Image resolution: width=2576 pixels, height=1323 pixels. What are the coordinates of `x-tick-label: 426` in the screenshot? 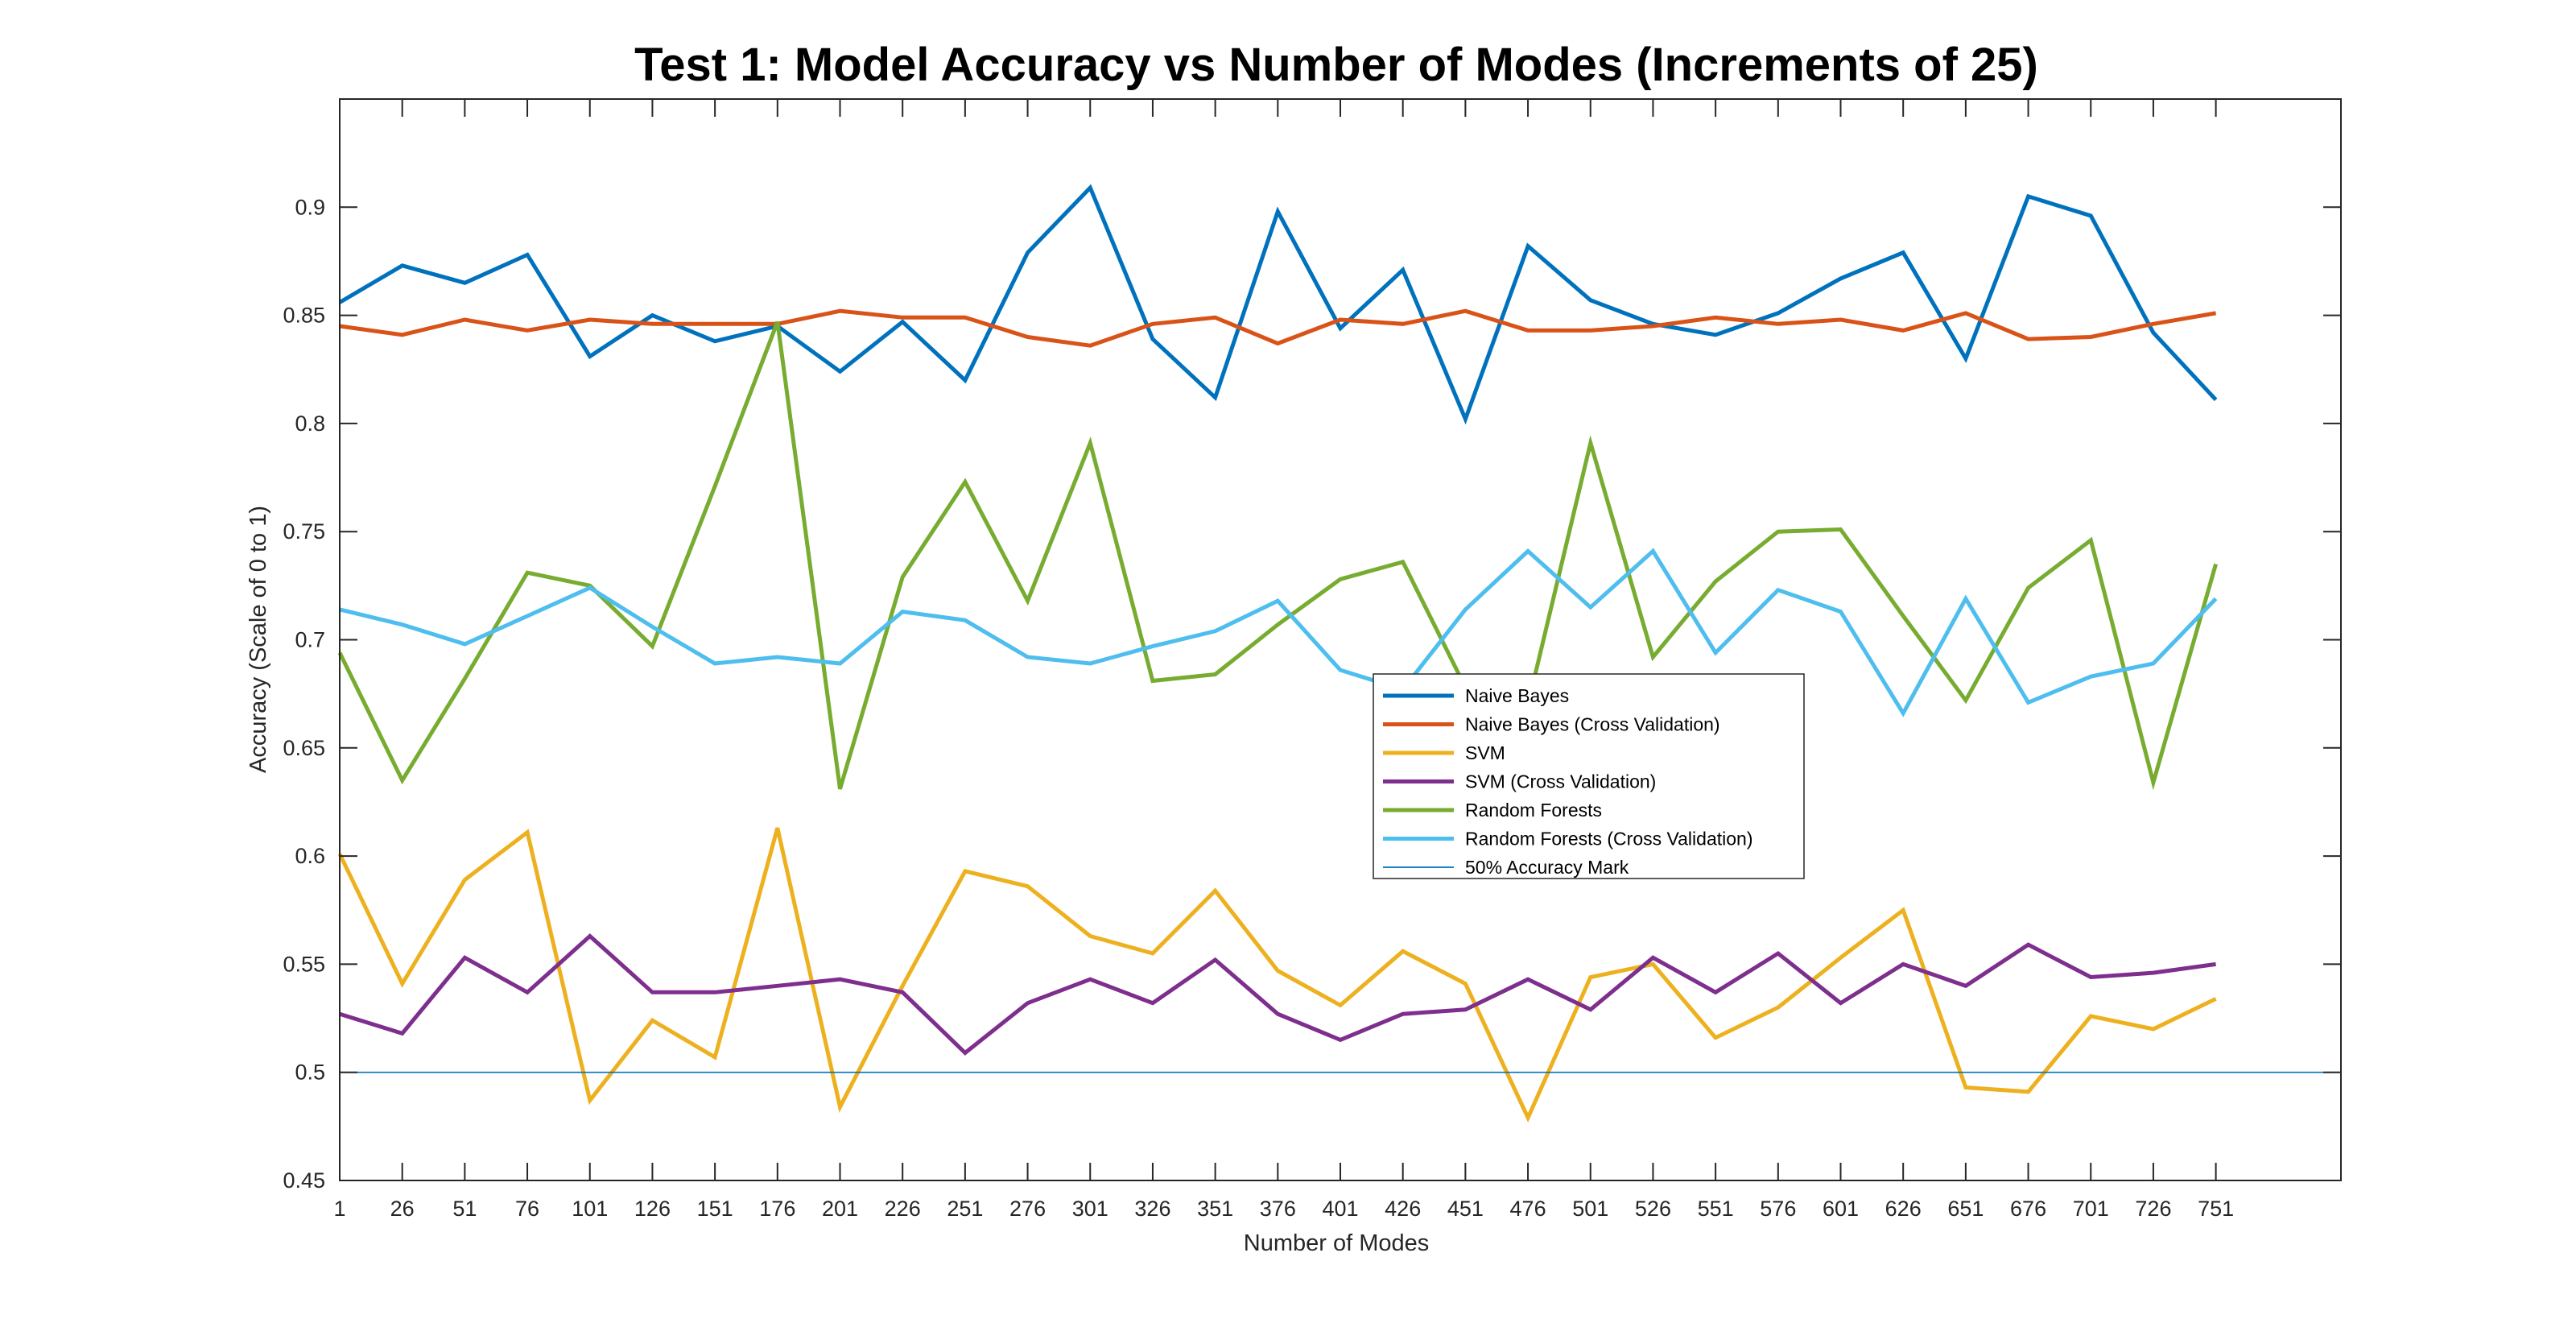 It's located at (1403, 1209).